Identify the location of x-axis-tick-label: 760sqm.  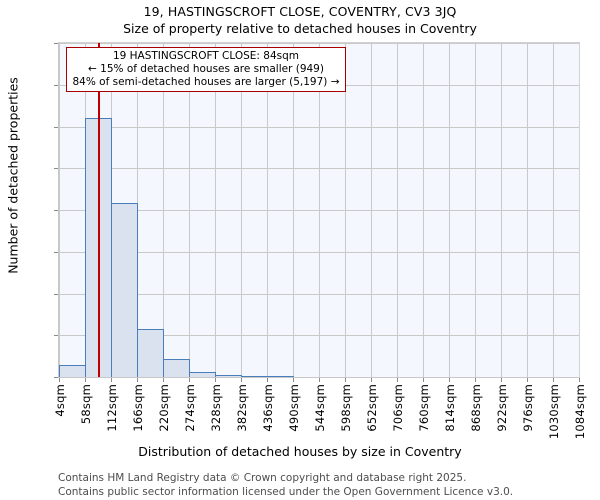
(424, 408).